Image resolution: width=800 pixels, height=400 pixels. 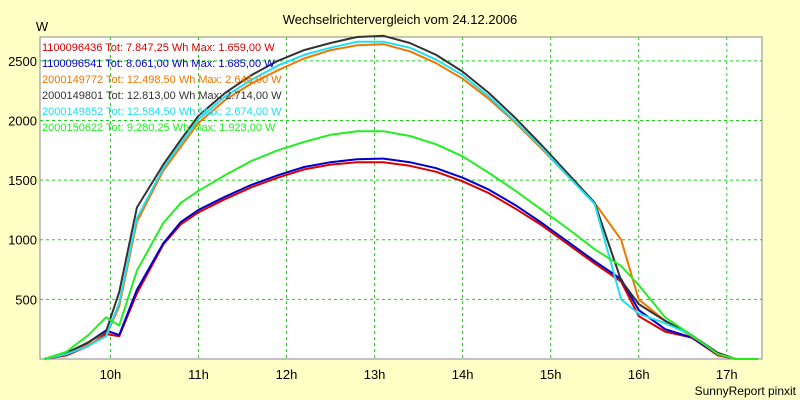 What do you see at coordinates (375, 374) in the screenshot?
I see `x-tick-label: 13h` at bounding box center [375, 374].